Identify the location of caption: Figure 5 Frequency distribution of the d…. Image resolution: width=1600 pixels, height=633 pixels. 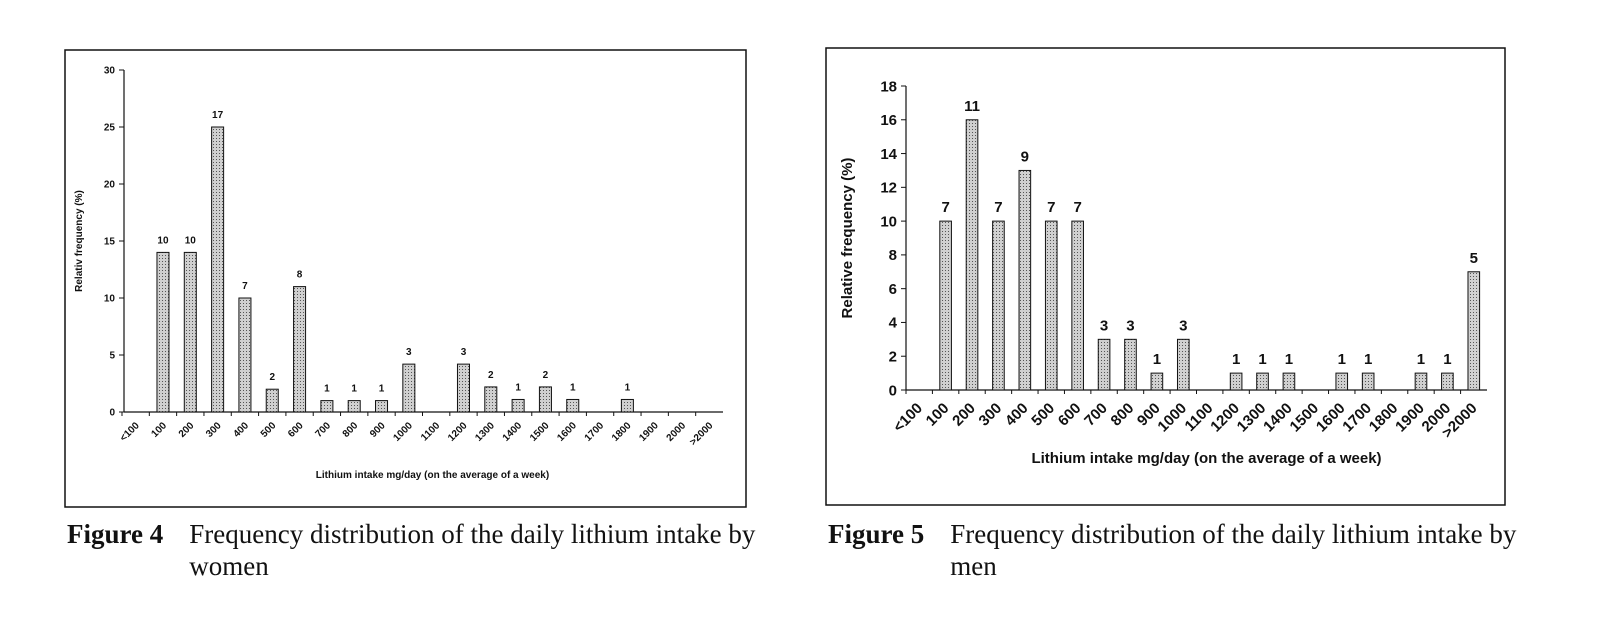
(1173, 550).